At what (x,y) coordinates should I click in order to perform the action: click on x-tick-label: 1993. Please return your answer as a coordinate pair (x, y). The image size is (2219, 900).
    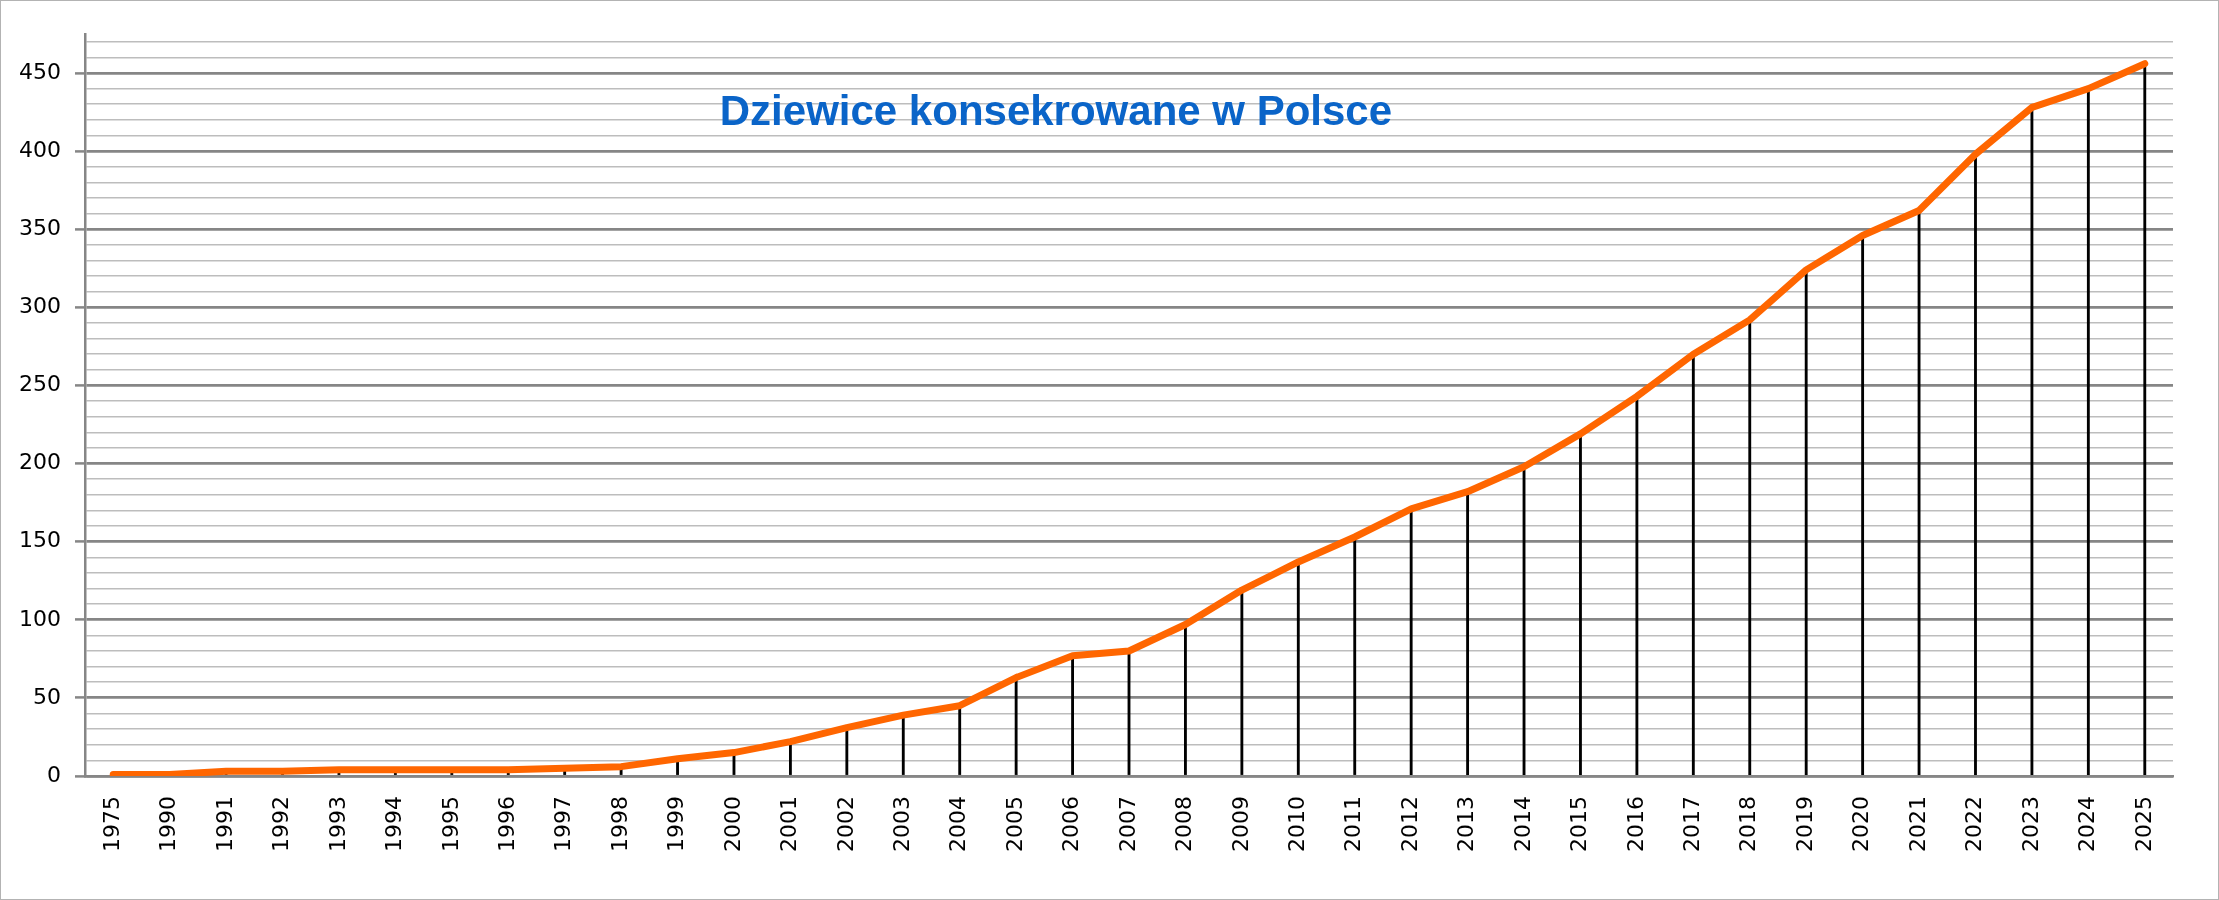
    Looking at the image, I should click on (337, 824).